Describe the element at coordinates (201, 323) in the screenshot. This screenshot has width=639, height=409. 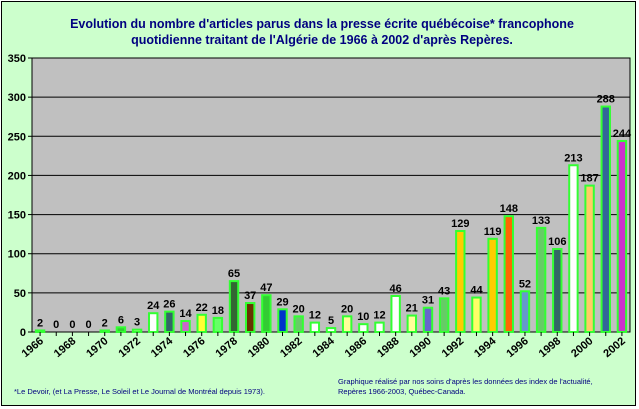
I see `bar-1976` at that location.